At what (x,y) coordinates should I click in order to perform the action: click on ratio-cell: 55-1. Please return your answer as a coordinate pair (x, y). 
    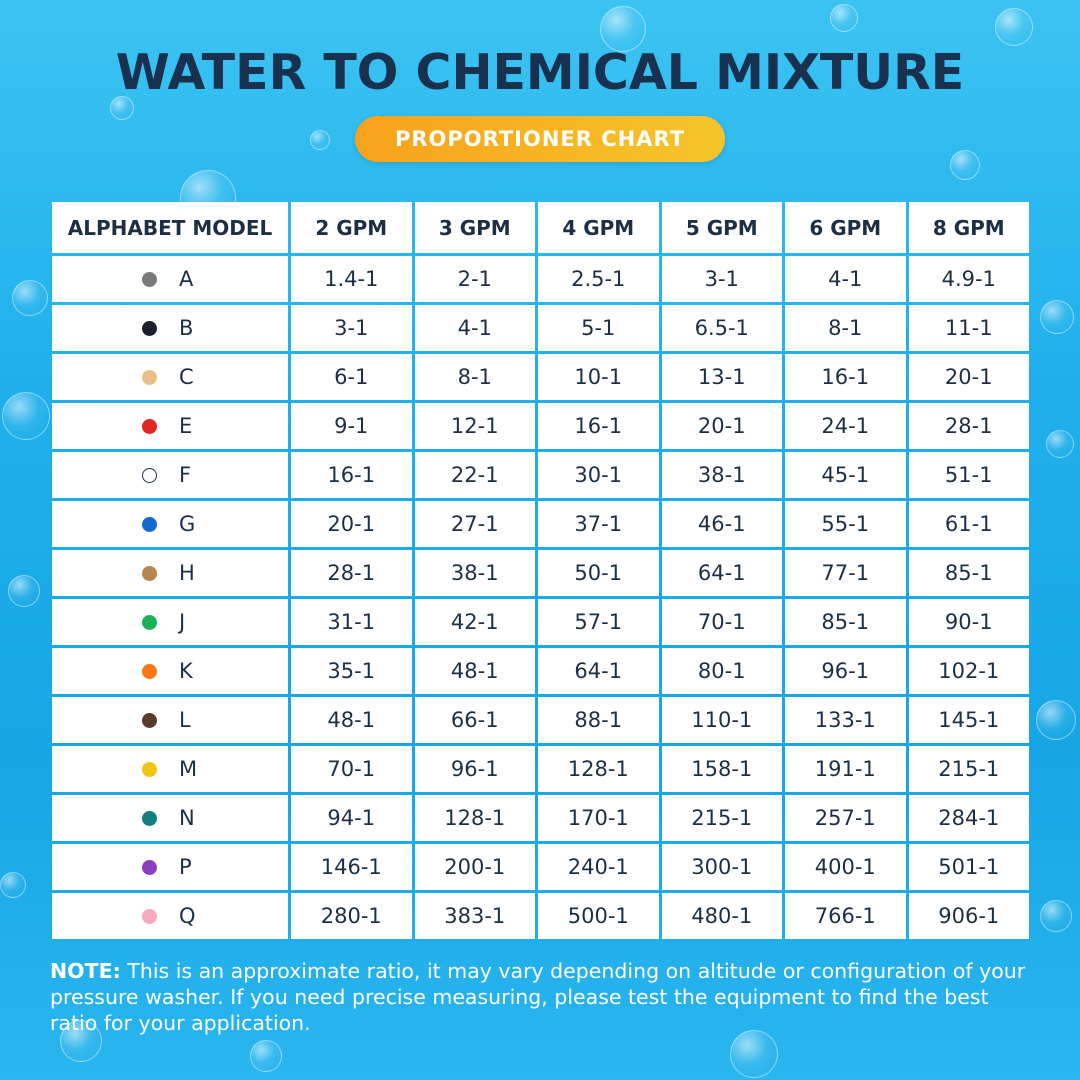
    Looking at the image, I should click on (845, 524).